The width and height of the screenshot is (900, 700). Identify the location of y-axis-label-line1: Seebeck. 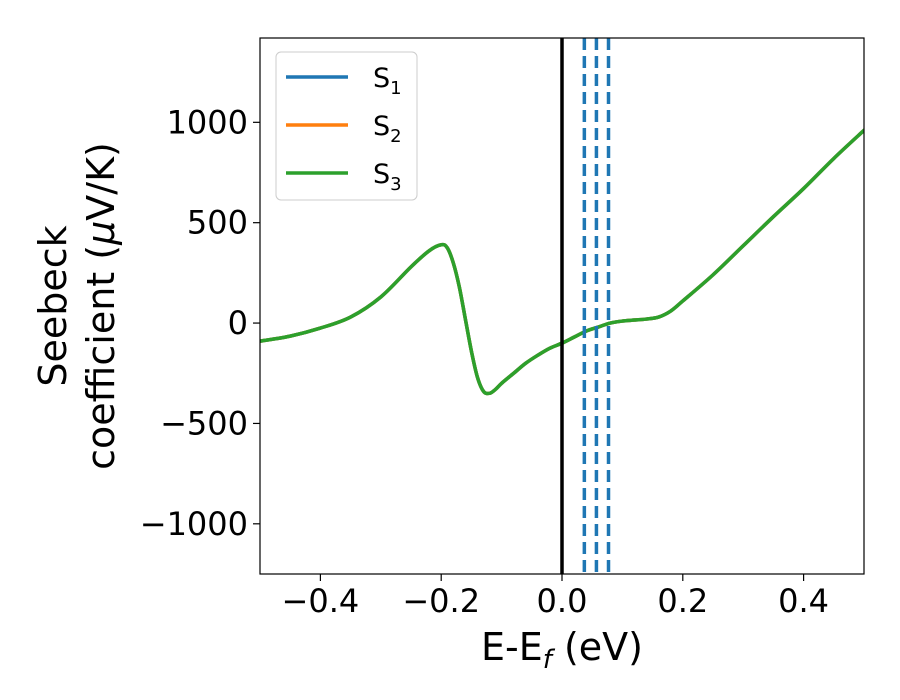
(53, 305).